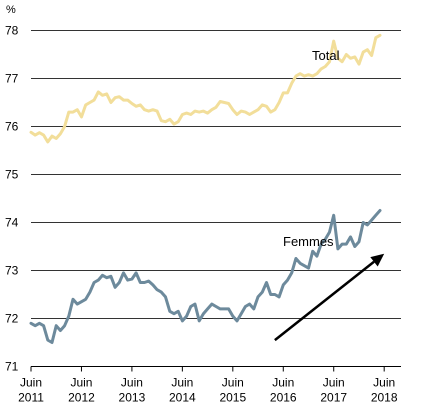 This screenshot has height=418, width=422. What do you see at coordinates (308, 241) in the screenshot?
I see `series-label-femmes: Femmes` at bounding box center [308, 241].